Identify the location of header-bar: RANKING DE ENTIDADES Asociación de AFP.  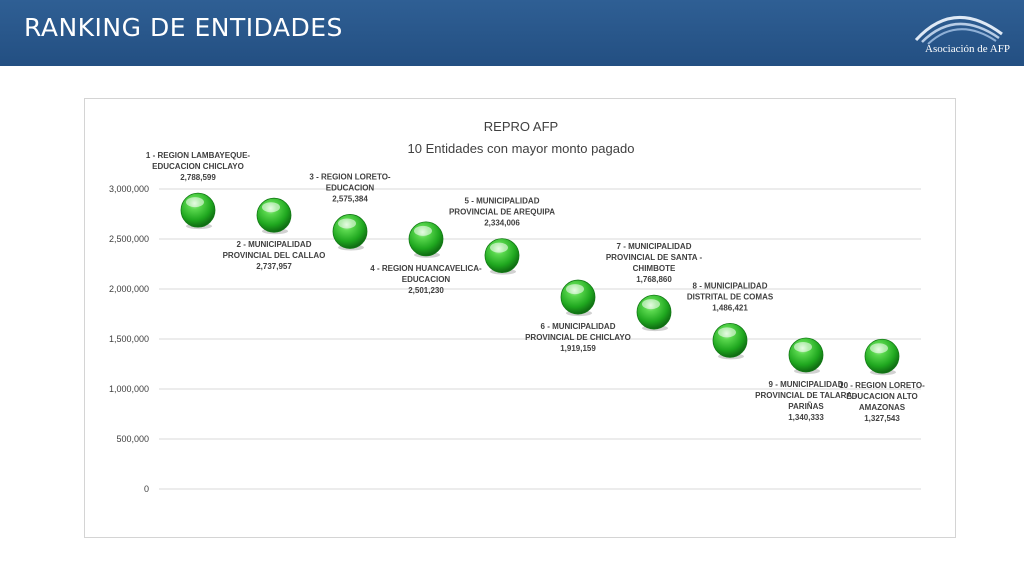
(512, 33).